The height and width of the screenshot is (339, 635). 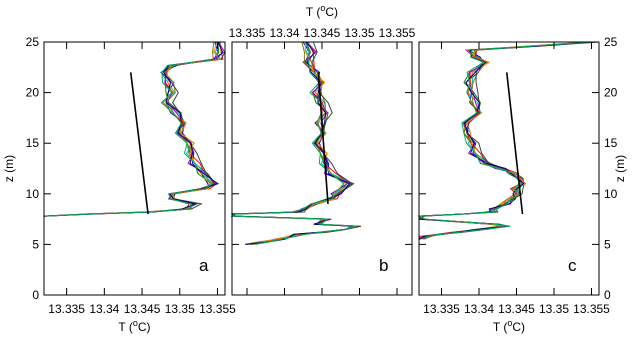 What do you see at coordinates (514, 143) in the screenshot?
I see `panel-c-fit-line` at bounding box center [514, 143].